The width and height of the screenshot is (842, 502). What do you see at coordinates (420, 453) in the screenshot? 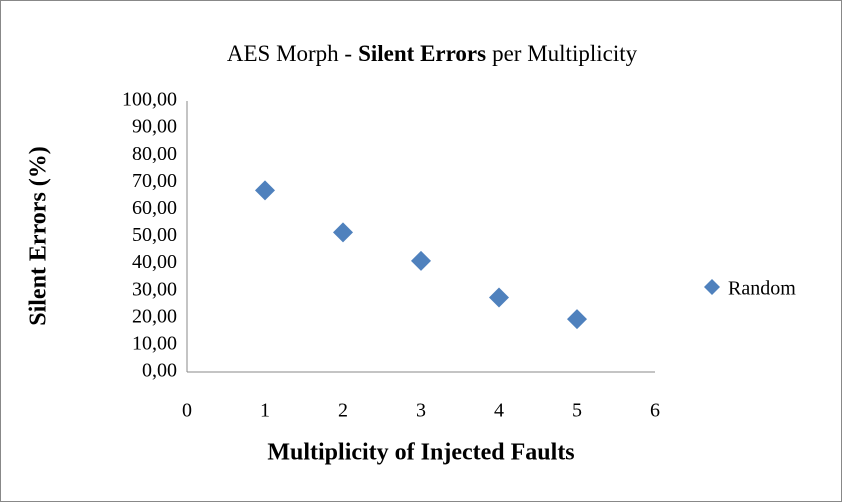
I see `x-axis-label: Multiplicity of Injected Faults` at bounding box center [420, 453].